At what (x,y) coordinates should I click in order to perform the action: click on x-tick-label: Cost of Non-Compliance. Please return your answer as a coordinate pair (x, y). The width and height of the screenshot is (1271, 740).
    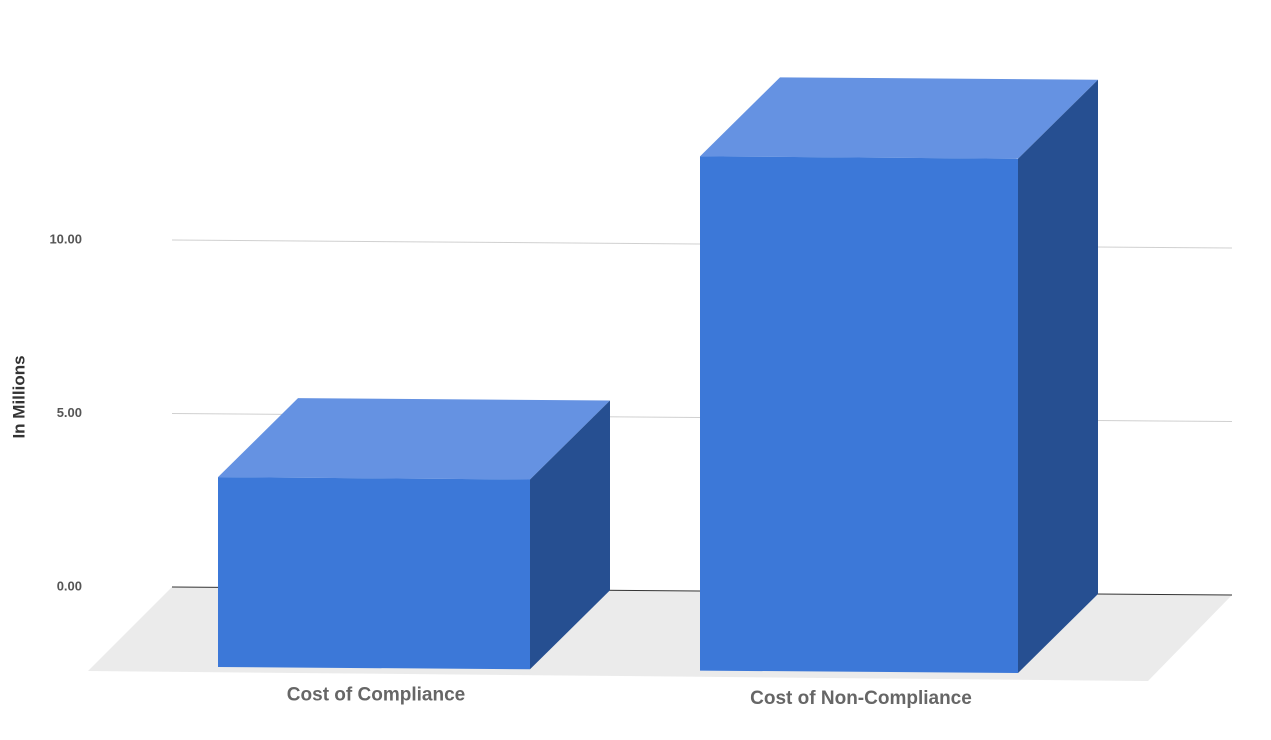
    Looking at the image, I should click on (861, 698).